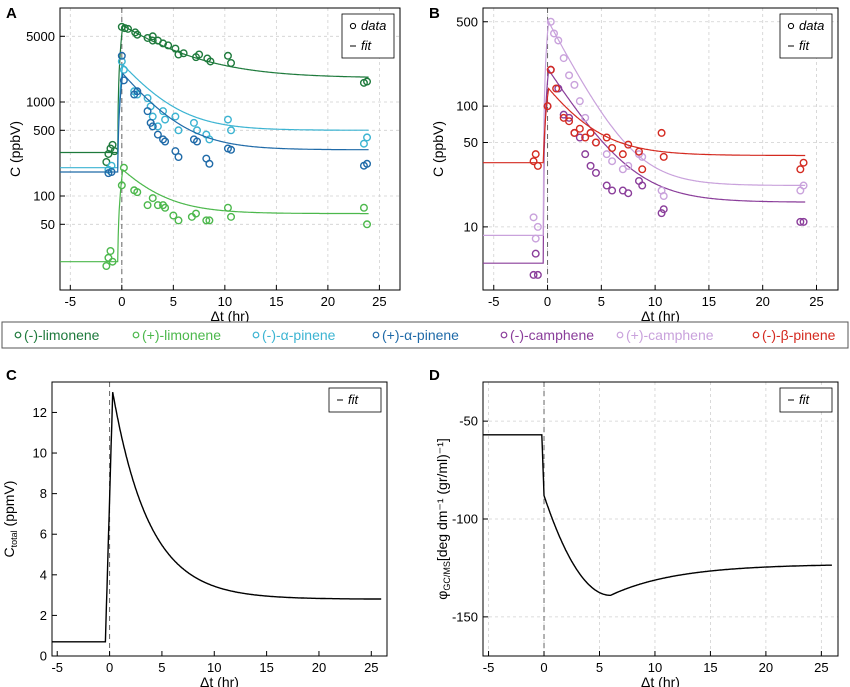 Image resolution: width=850 pixels, height=687 pixels. I want to click on y-tick-label: 50, so click(48, 224).